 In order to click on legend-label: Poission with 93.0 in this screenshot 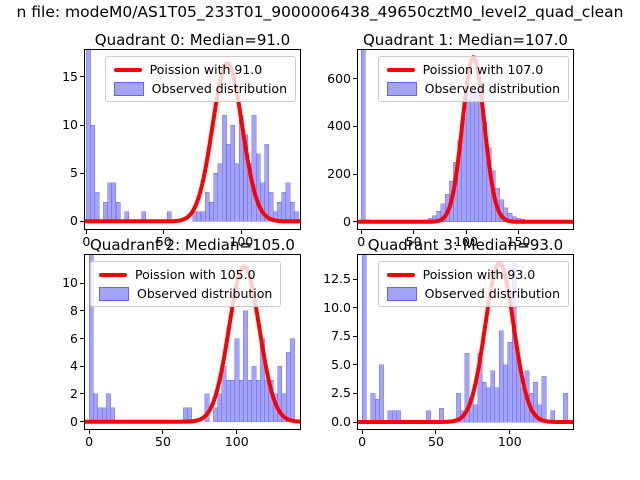, I will do `click(479, 274)`.